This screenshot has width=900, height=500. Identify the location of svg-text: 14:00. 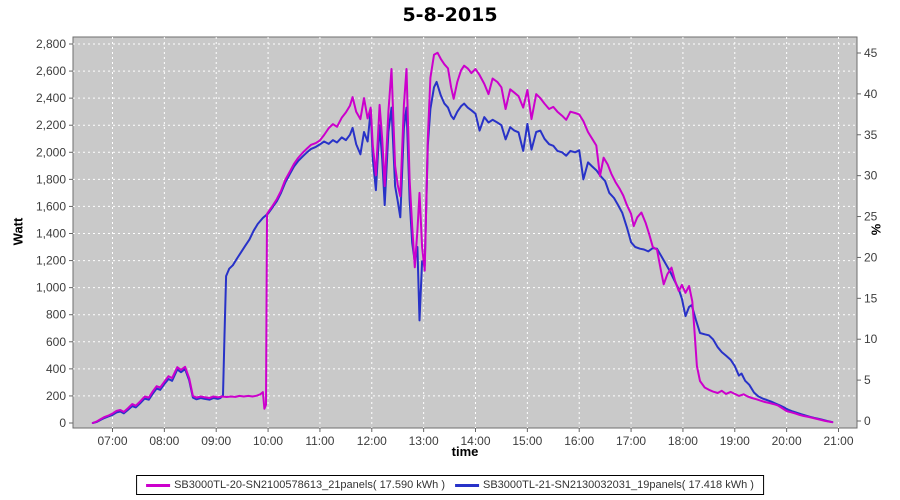
(475, 441).